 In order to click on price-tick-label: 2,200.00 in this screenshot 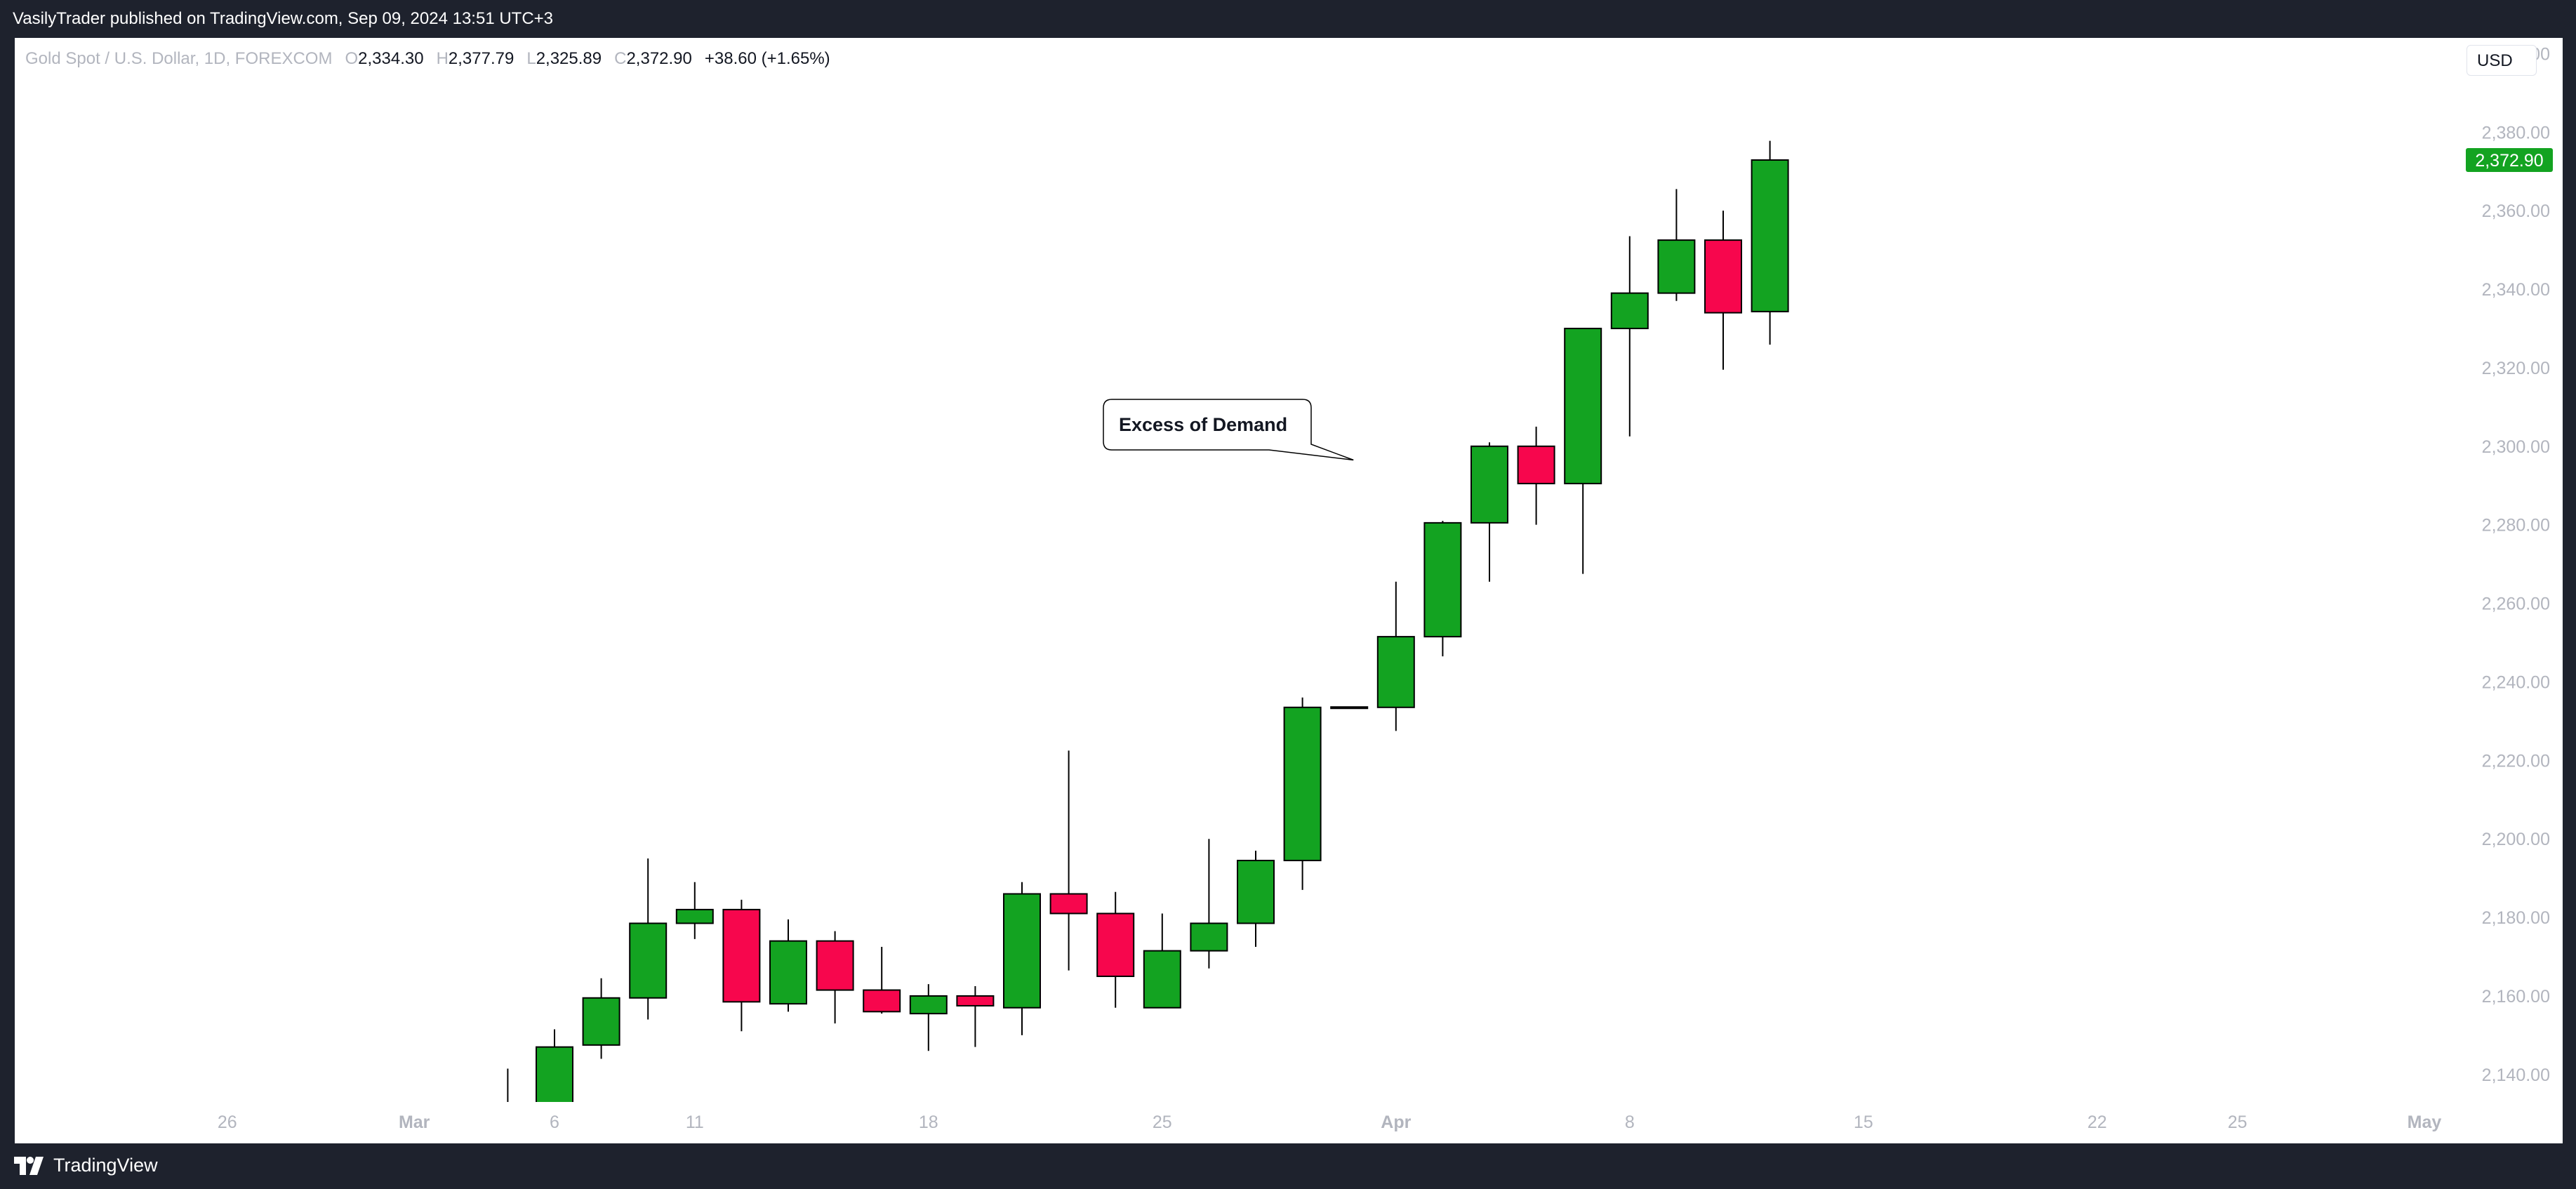, I will do `click(2516, 839)`.